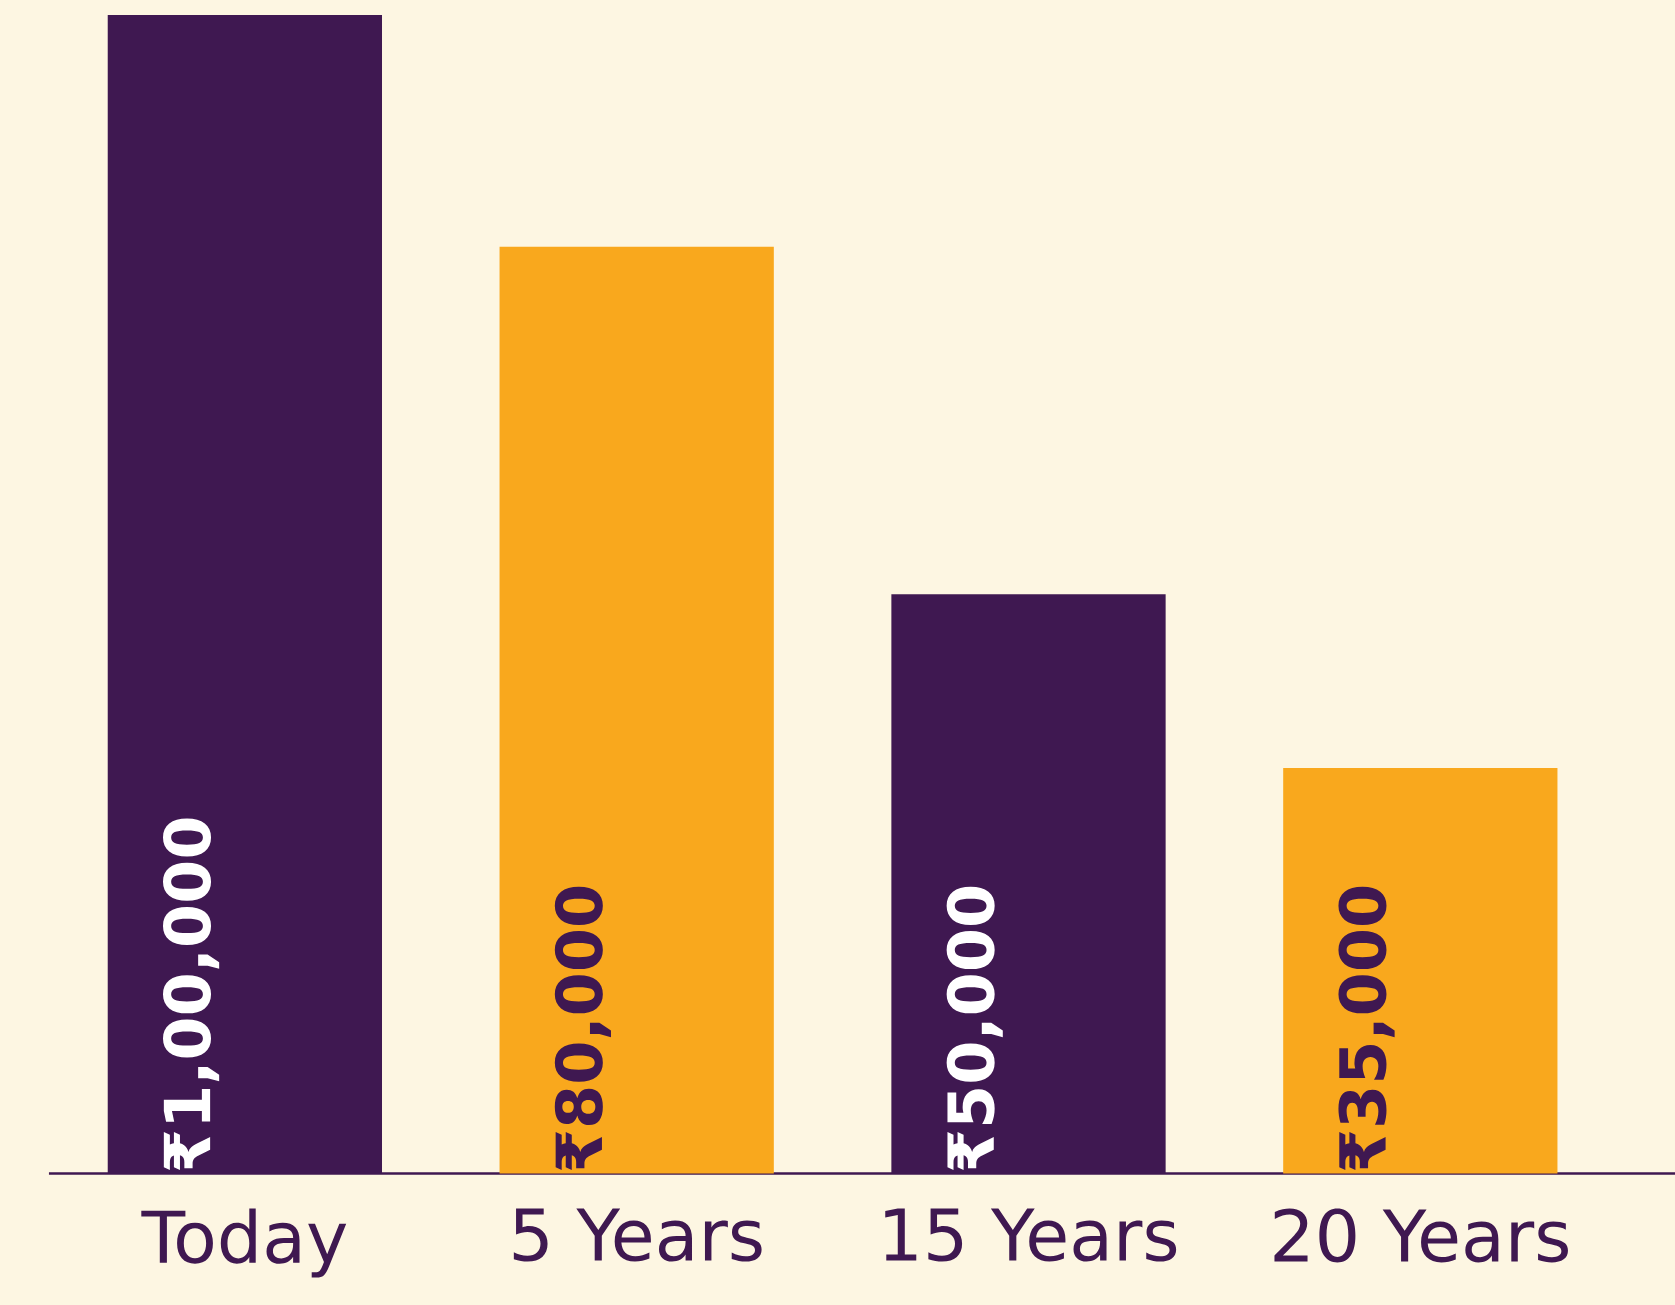  Describe the element at coordinates (191, 994) in the screenshot. I see `data-label: ₹1,00,000` at that location.